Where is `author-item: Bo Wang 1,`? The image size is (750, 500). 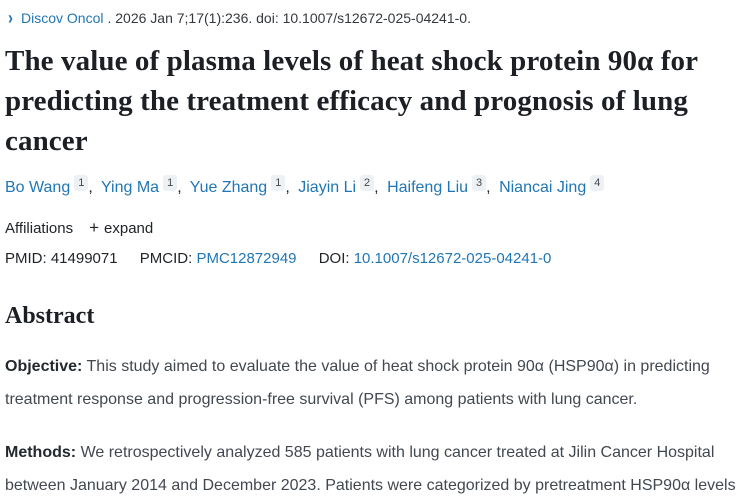
author-item: Bo Wang 1, is located at coordinates (53, 185).